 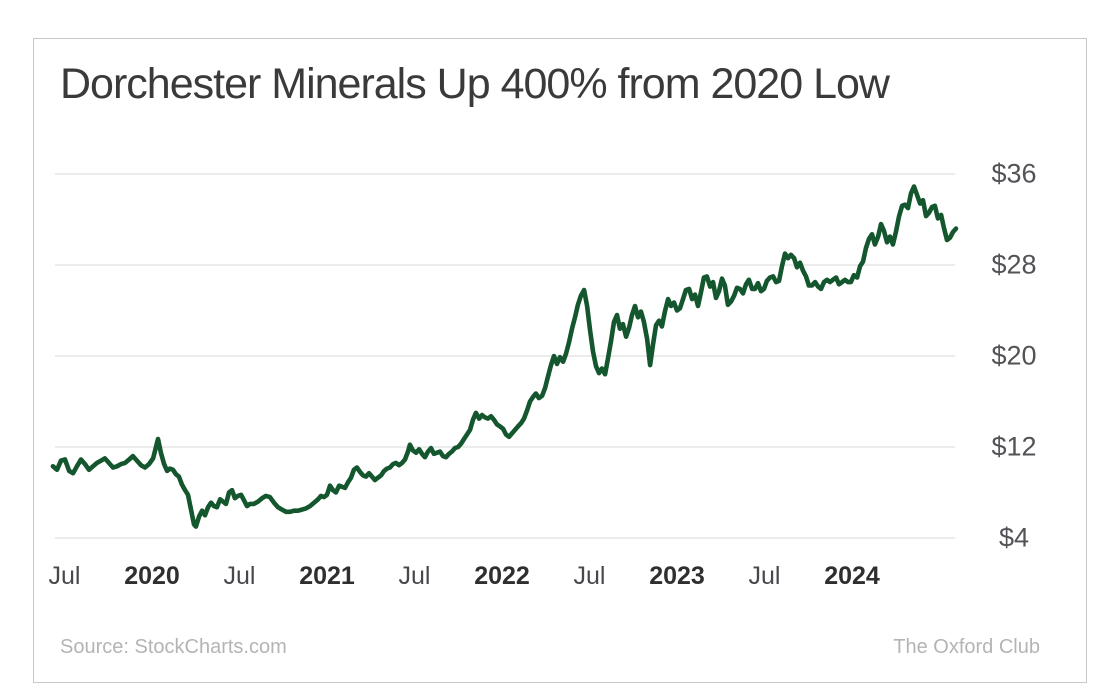 I want to click on x-tick-label-2023-2023: 2023, so click(x=677, y=576).